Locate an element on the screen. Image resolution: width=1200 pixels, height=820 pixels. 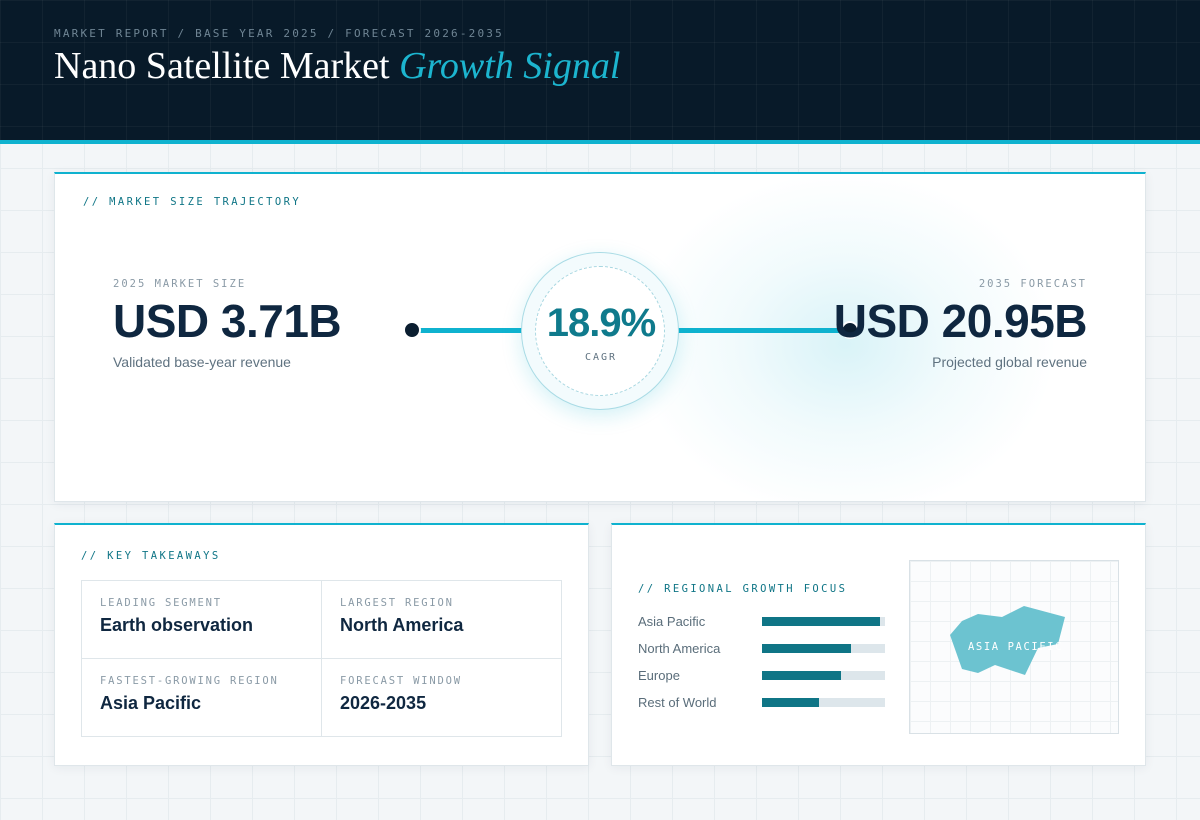
start-dot is located at coordinates (412, 330).